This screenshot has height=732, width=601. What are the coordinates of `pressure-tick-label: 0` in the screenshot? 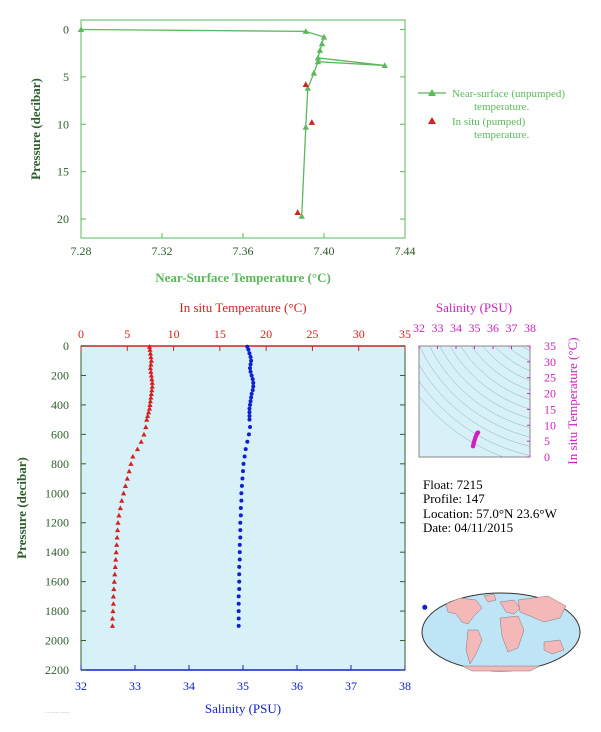 It's located at (66, 346).